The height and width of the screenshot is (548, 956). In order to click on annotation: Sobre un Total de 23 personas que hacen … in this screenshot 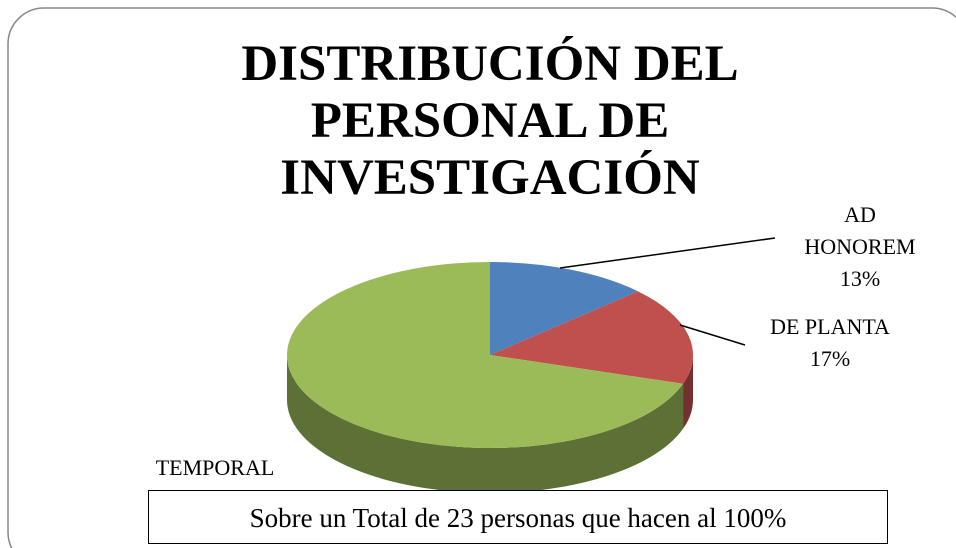, I will do `click(518, 517)`.